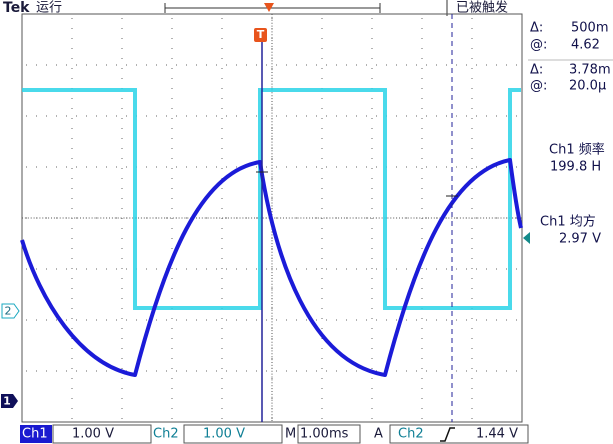  I want to click on measurement-value: 199.8 H, so click(575, 167).